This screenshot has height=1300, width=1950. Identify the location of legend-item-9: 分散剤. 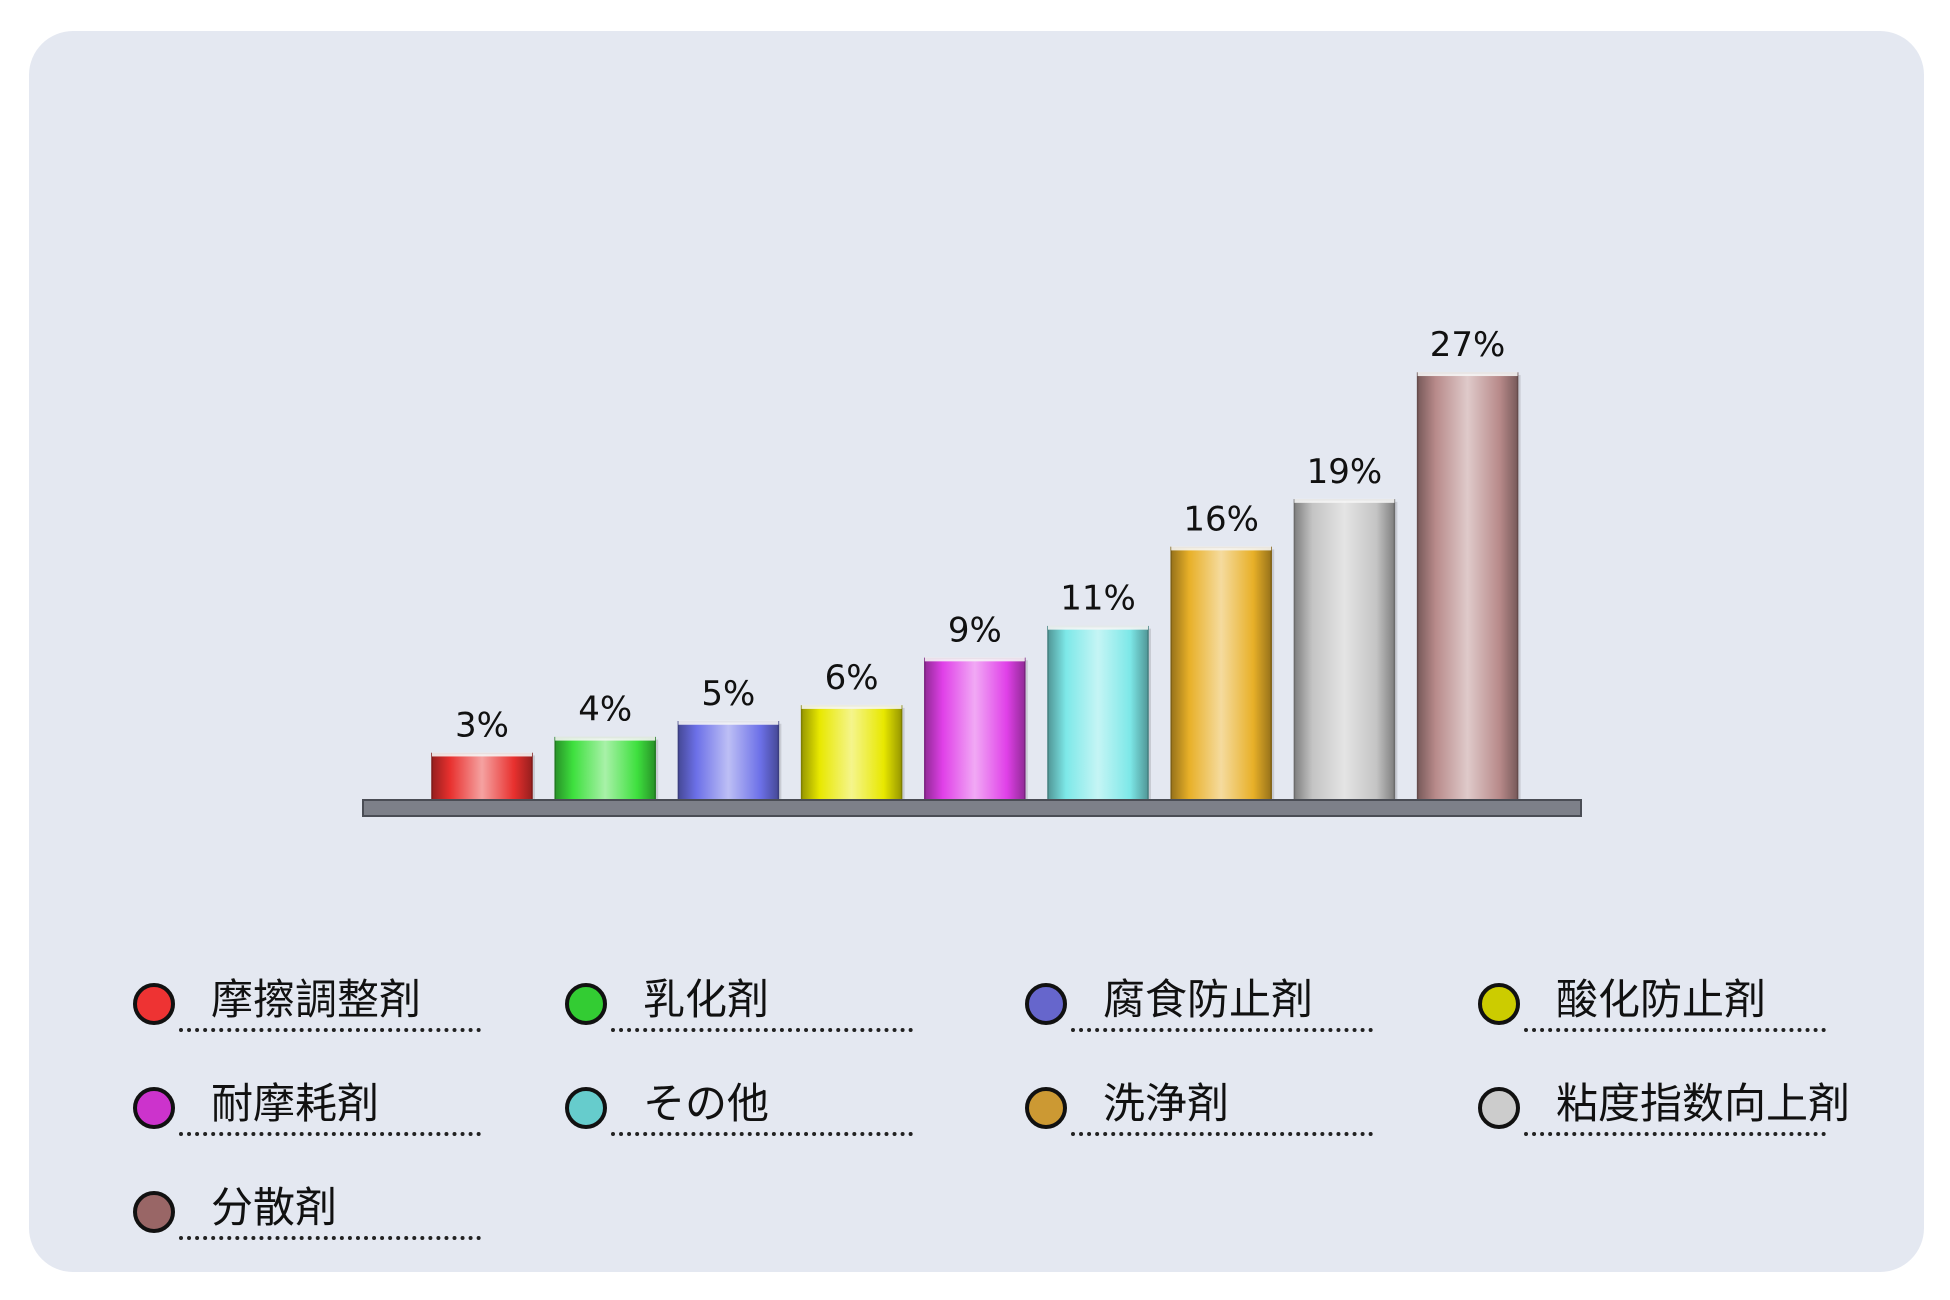
(333, 1209).